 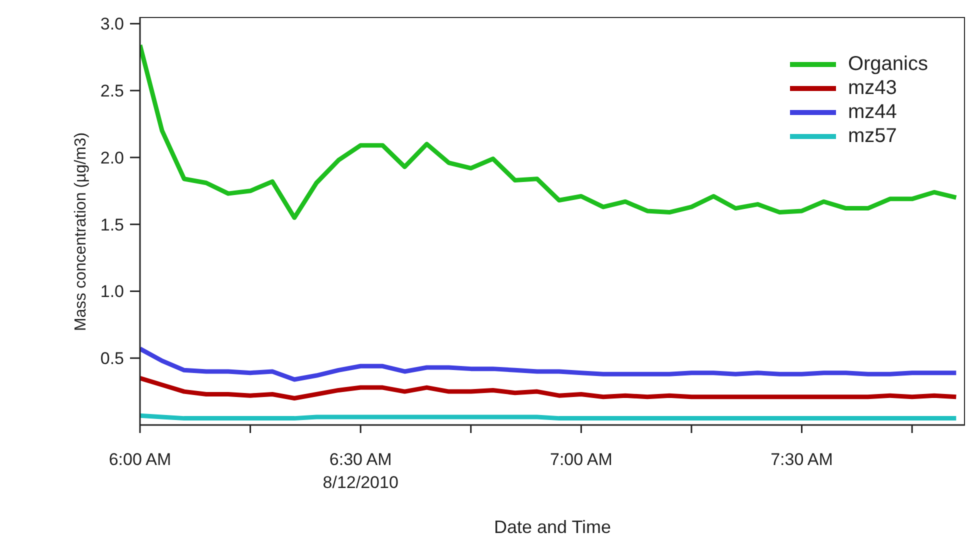 What do you see at coordinates (888, 64) in the screenshot?
I see `legend-label: Organics` at bounding box center [888, 64].